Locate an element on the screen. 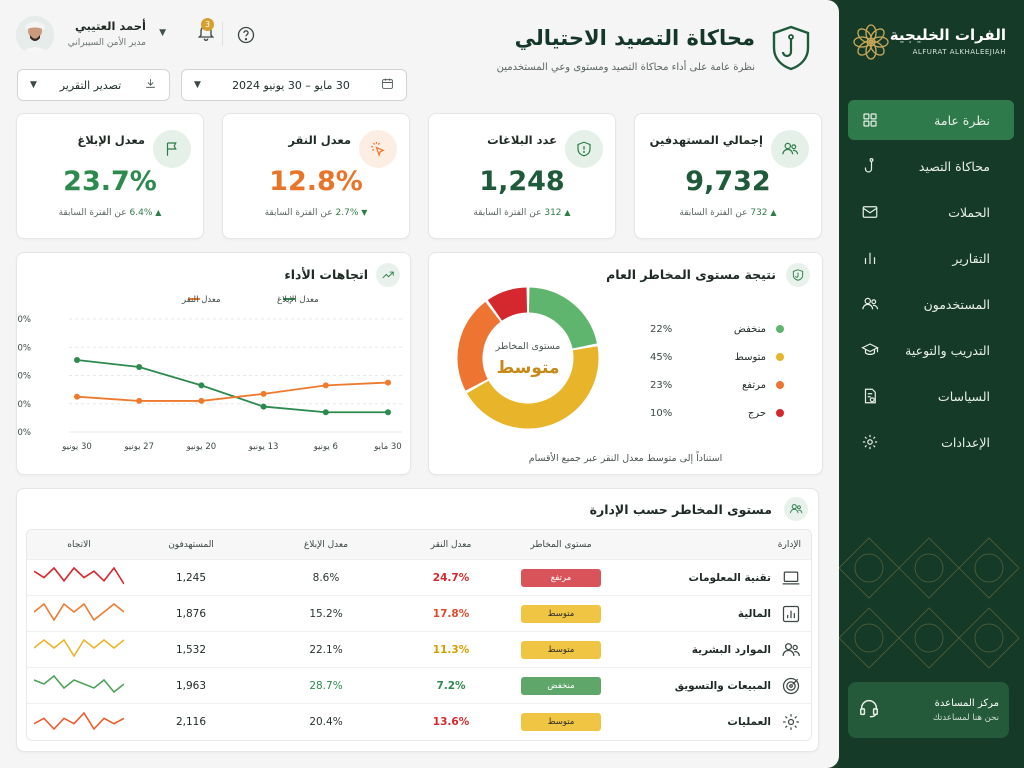  sidebar-item-settings: الإعدادات is located at coordinates (931, 442).